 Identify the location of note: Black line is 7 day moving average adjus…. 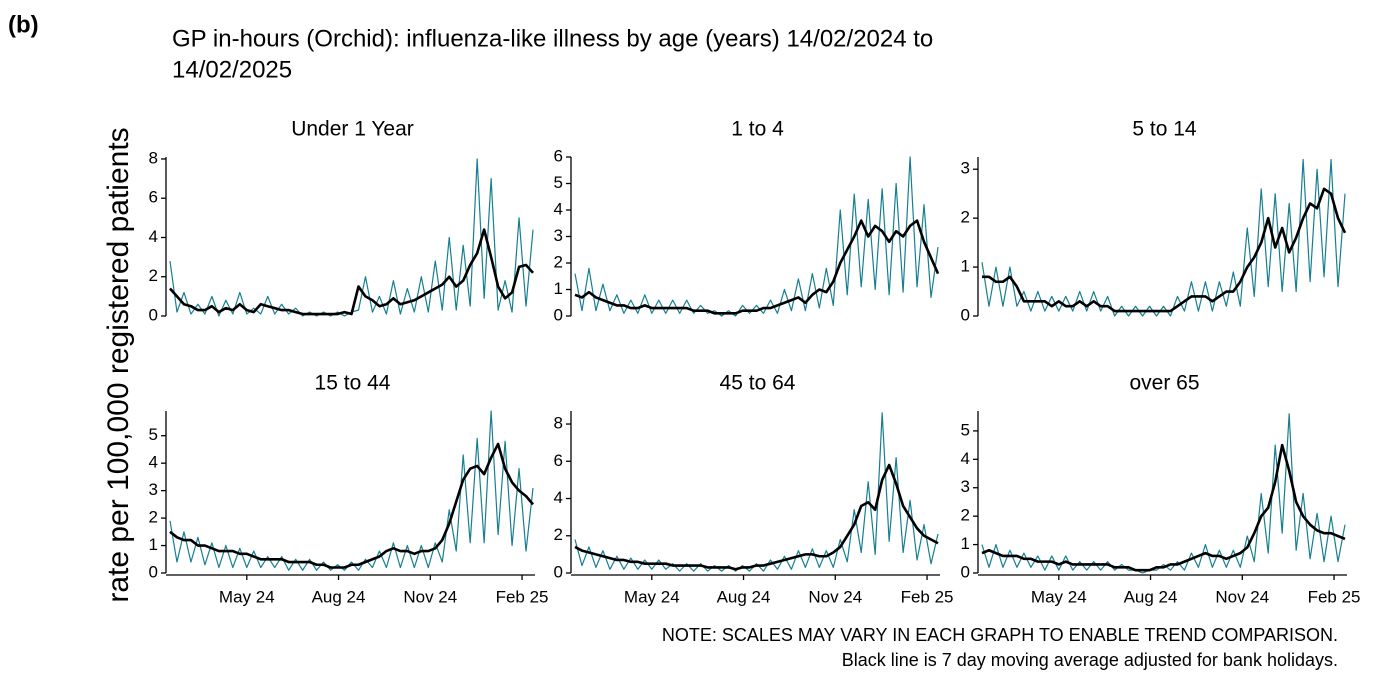
(1090, 660).